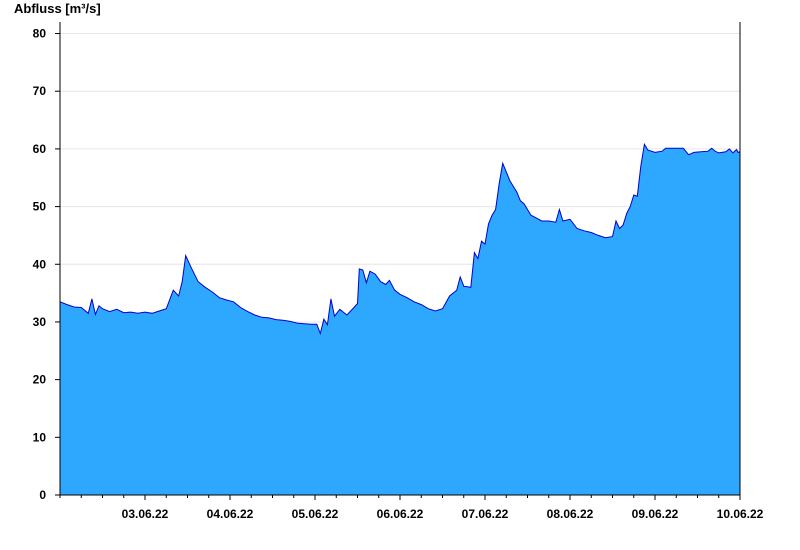 This screenshot has width=800, height=550. What do you see at coordinates (485, 514) in the screenshot?
I see `x-tick-label: 07.06.22` at bounding box center [485, 514].